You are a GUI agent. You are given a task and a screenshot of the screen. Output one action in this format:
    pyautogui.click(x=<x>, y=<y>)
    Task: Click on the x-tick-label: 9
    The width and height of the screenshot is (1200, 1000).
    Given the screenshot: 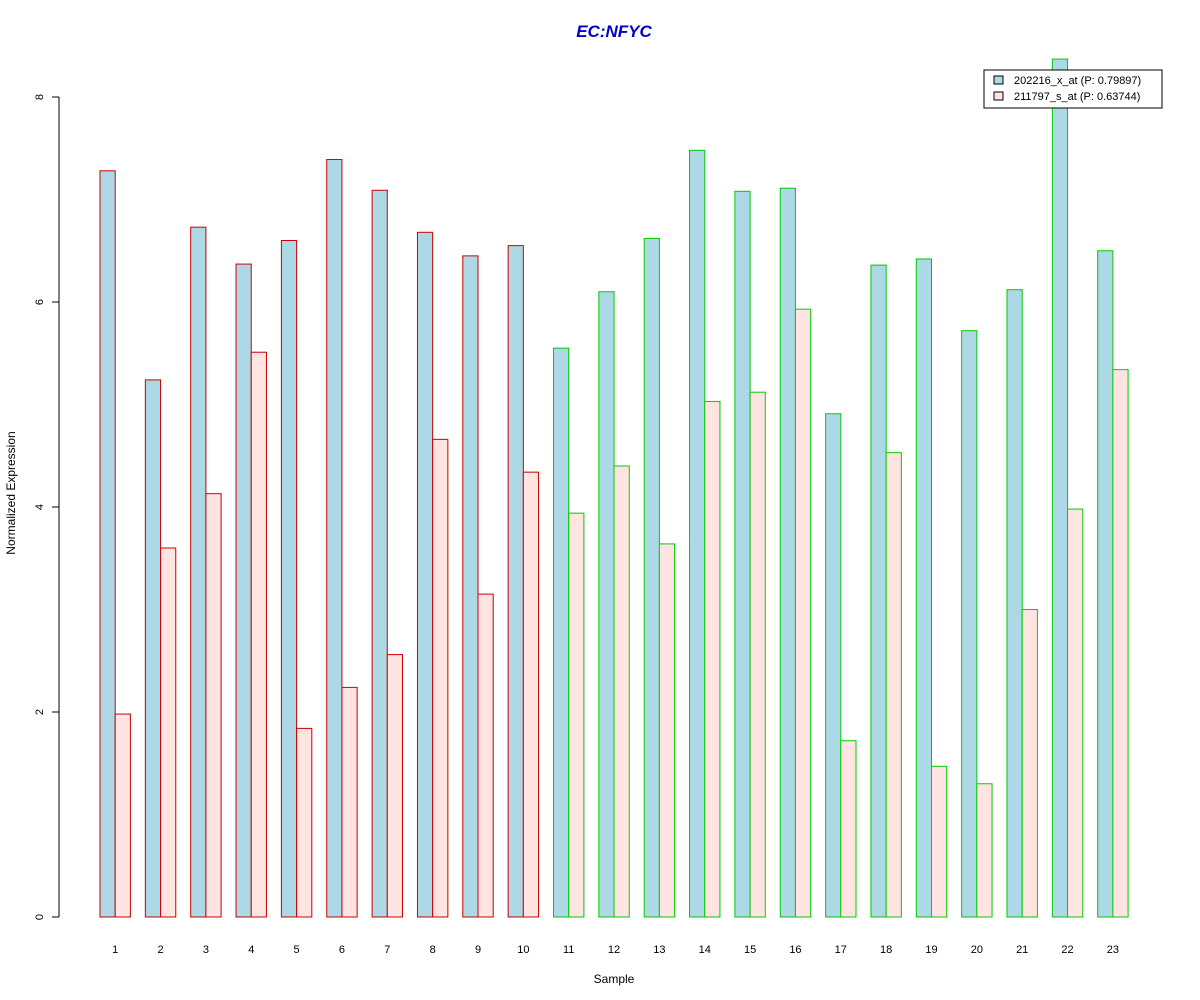 What is the action you would take?
    pyautogui.click(x=478, y=950)
    